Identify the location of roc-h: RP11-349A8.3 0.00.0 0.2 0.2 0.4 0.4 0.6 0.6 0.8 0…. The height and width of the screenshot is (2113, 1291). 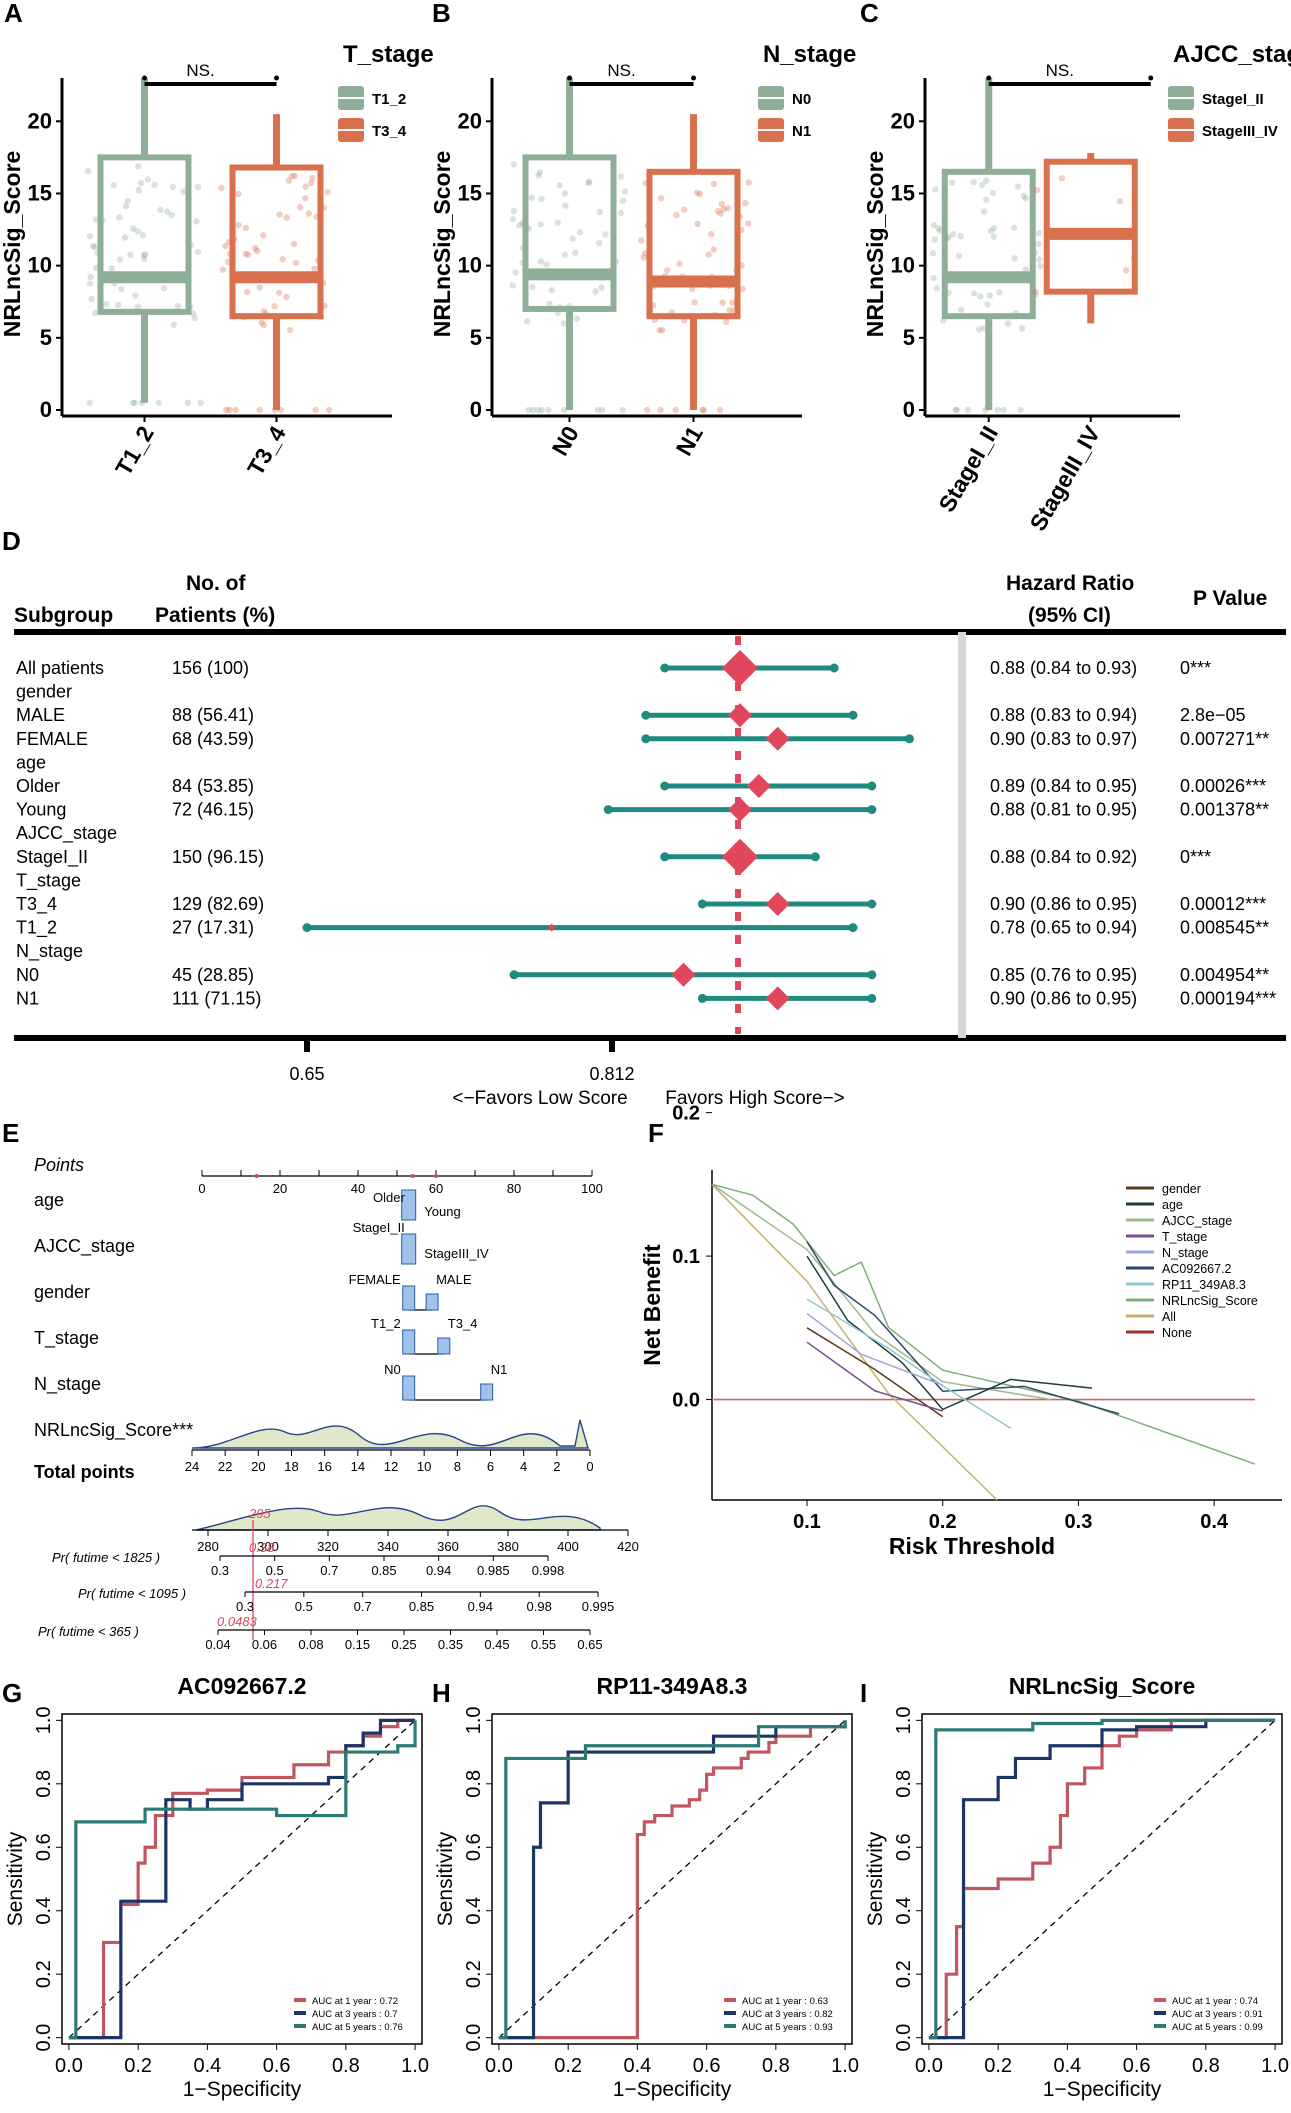
(646, 1887).